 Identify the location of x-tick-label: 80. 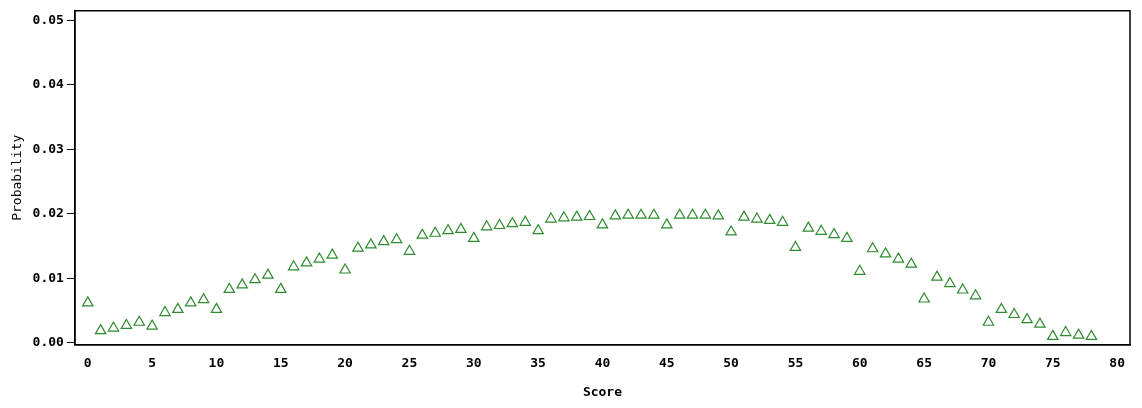
(1117, 362).